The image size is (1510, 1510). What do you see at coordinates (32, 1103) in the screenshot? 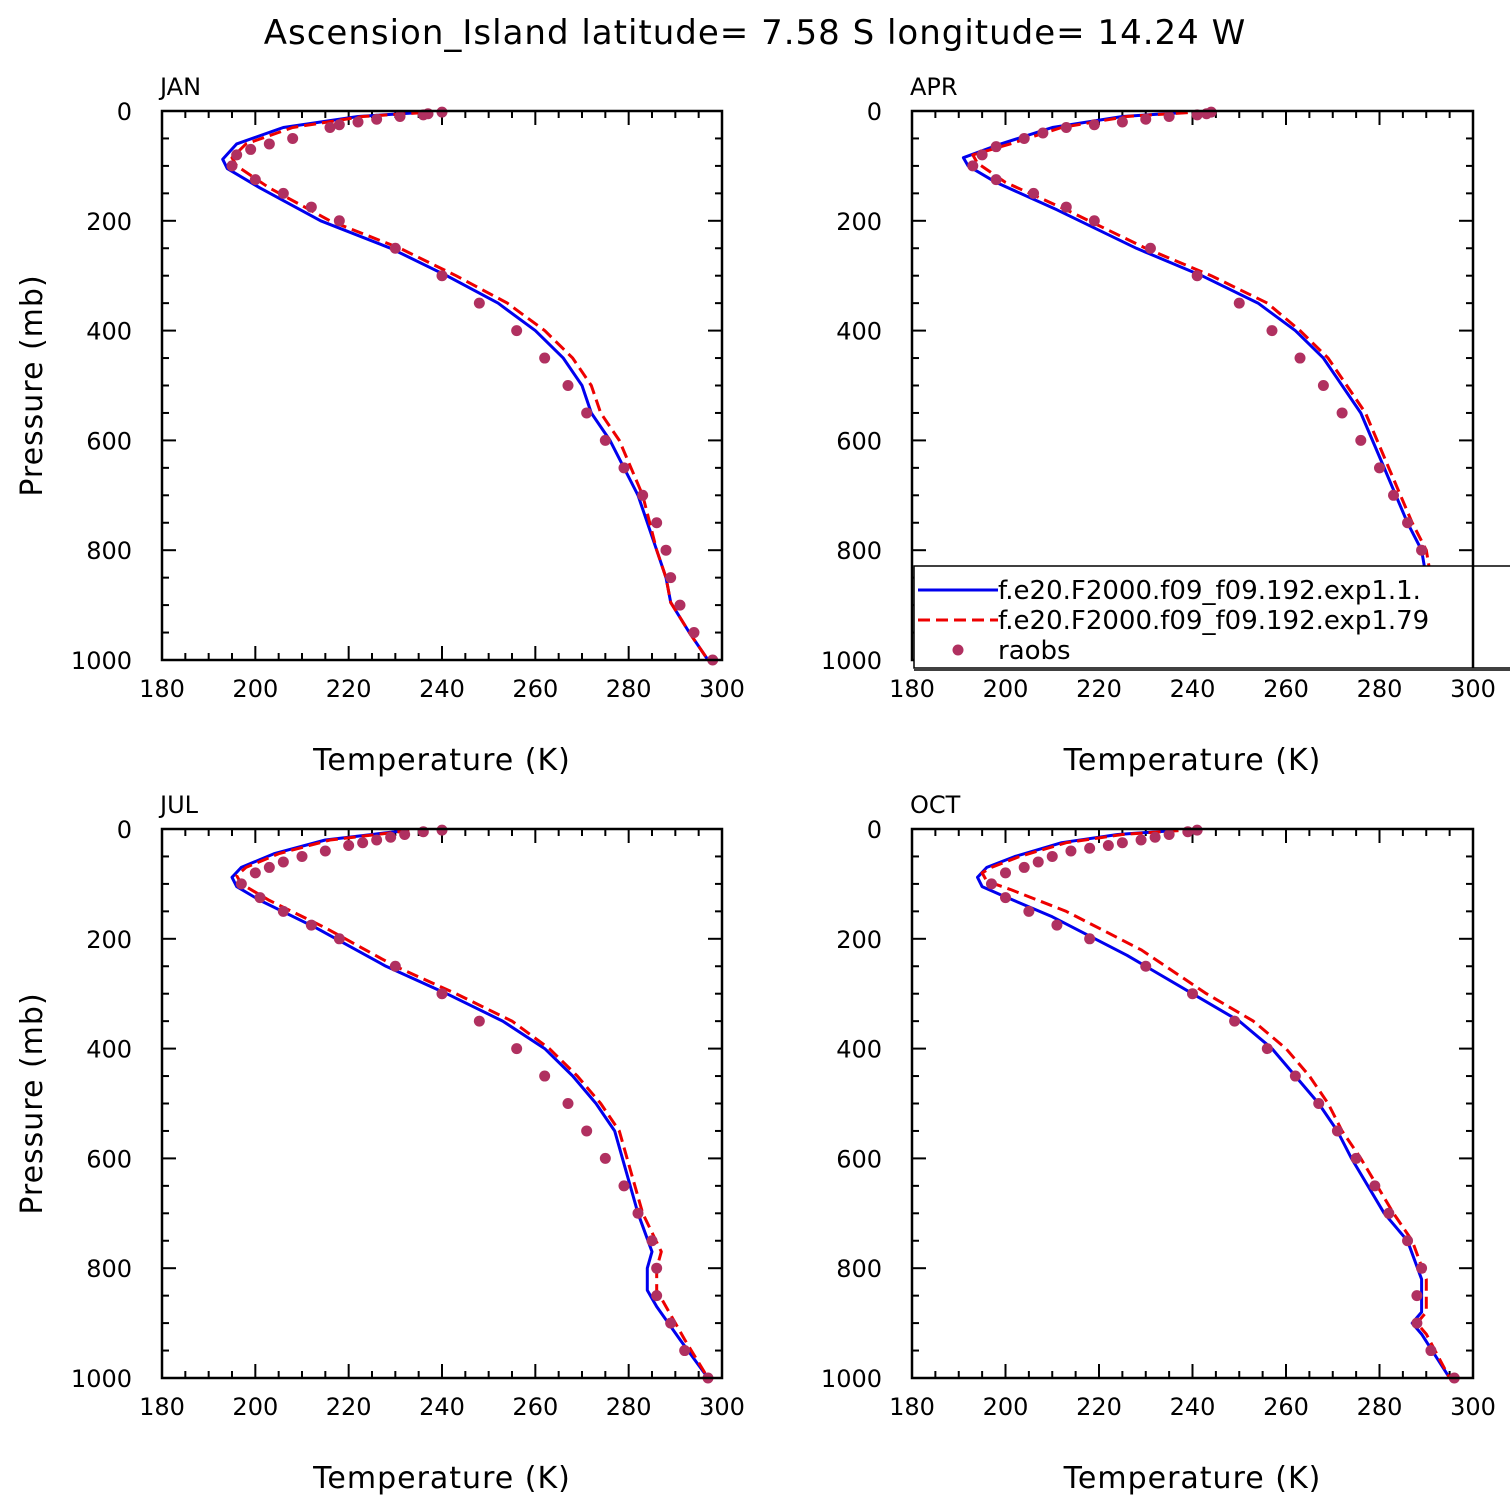
I see `y-axis-title: Pressure (mb)` at bounding box center [32, 1103].